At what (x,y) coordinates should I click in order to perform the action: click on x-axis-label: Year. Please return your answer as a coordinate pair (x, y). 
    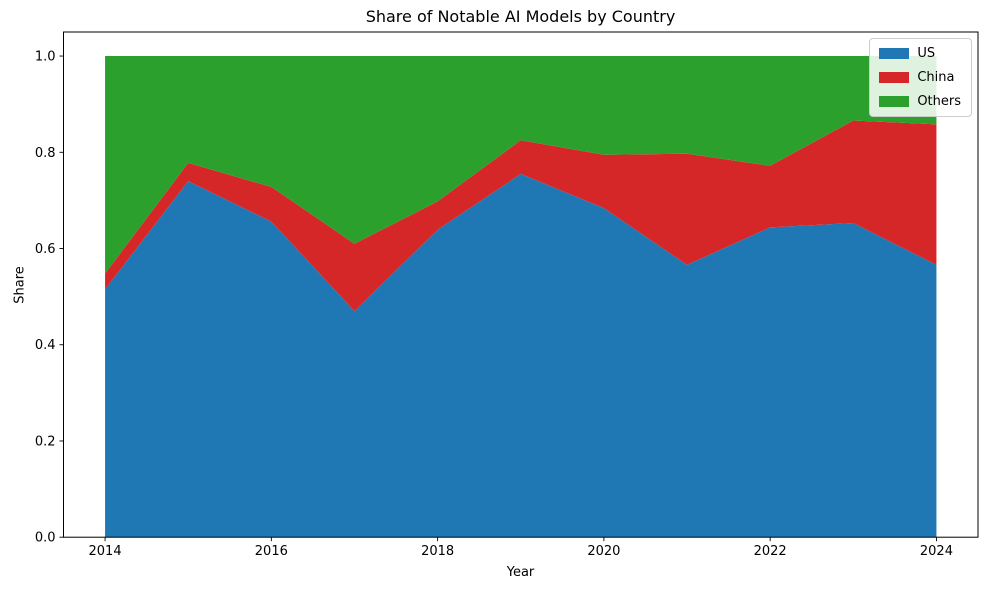
    Looking at the image, I should click on (520, 572).